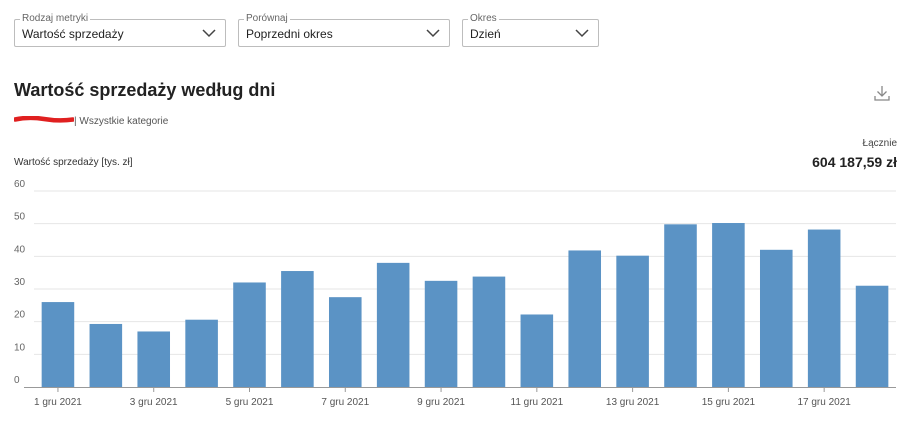 This screenshot has width=909, height=422. I want to click on compare-select-value: Poprzedni okres, so click(289, 34).